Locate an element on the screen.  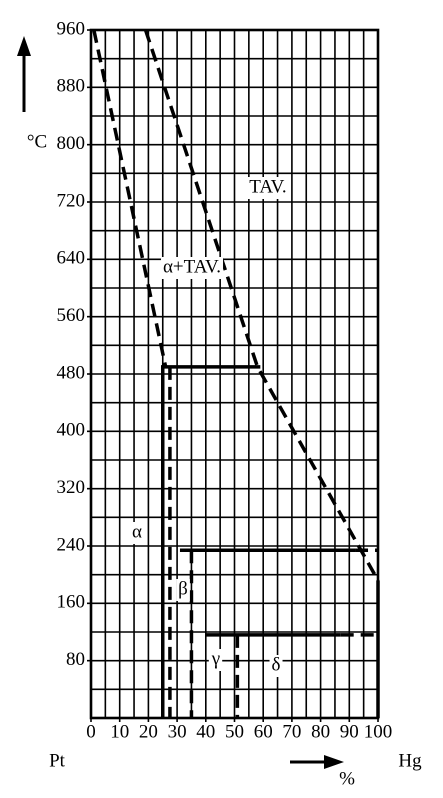
y-tick-label: 80 is located at coordinates (75, 659).